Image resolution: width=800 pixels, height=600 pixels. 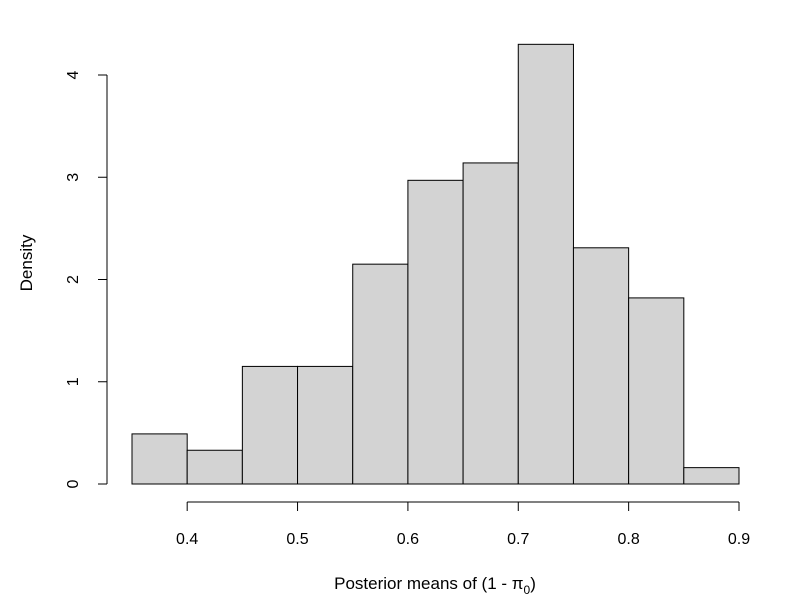 What do you see at coordinates (435, 585) in the screenshot?
I see `x-axis-title: Posterior means of (1 - π0)` at bounding box center [435, 585].